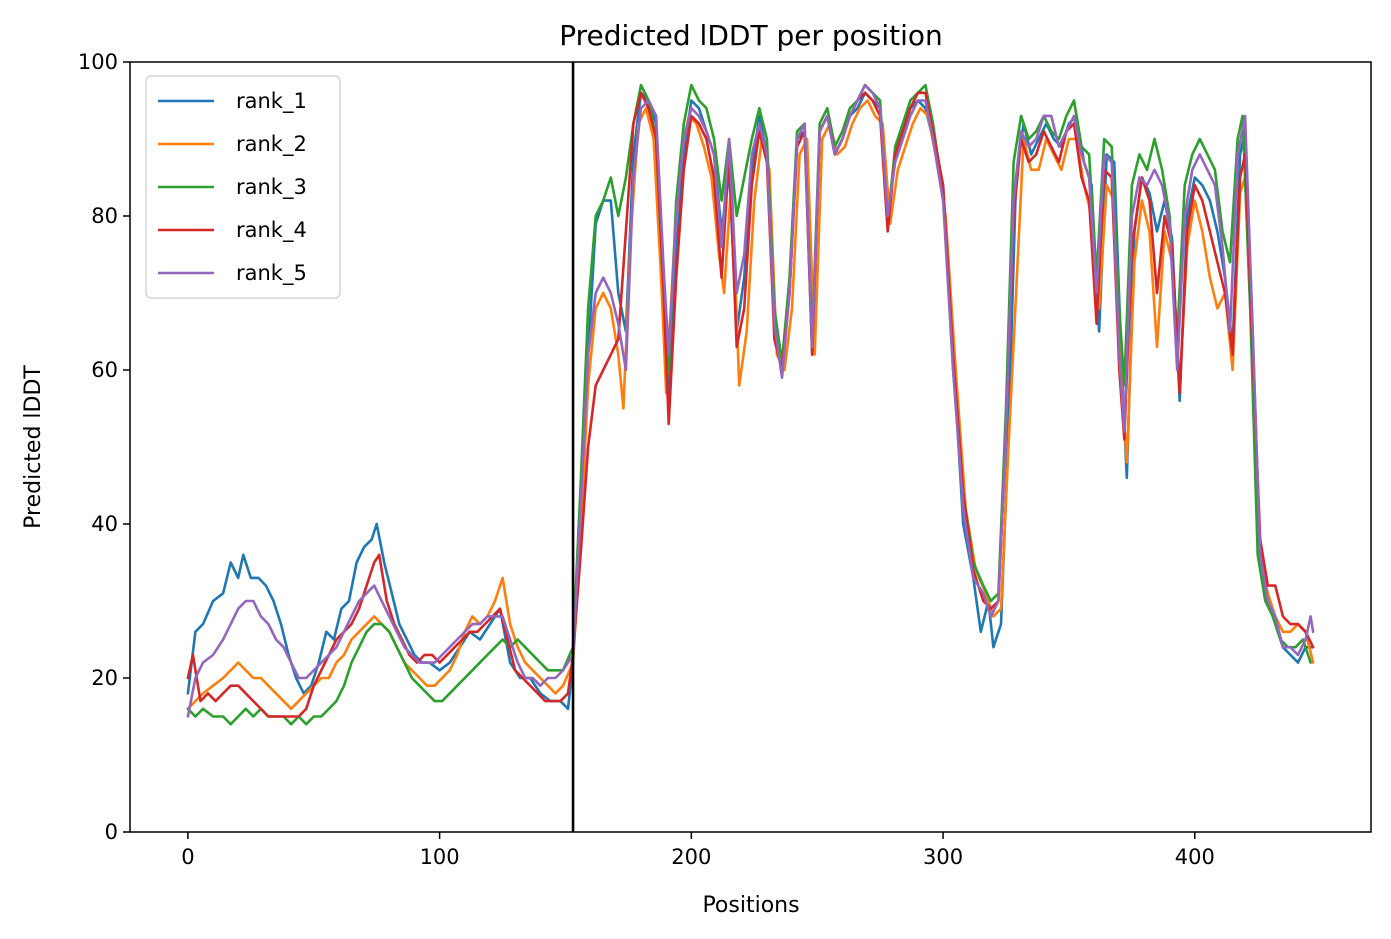 The width and height of the screenshot is (1391, 939). What do you see at coordinates (943, 857) in the screenshot?
I see `x-tick-label: 300` at bounding box center [943, 857].